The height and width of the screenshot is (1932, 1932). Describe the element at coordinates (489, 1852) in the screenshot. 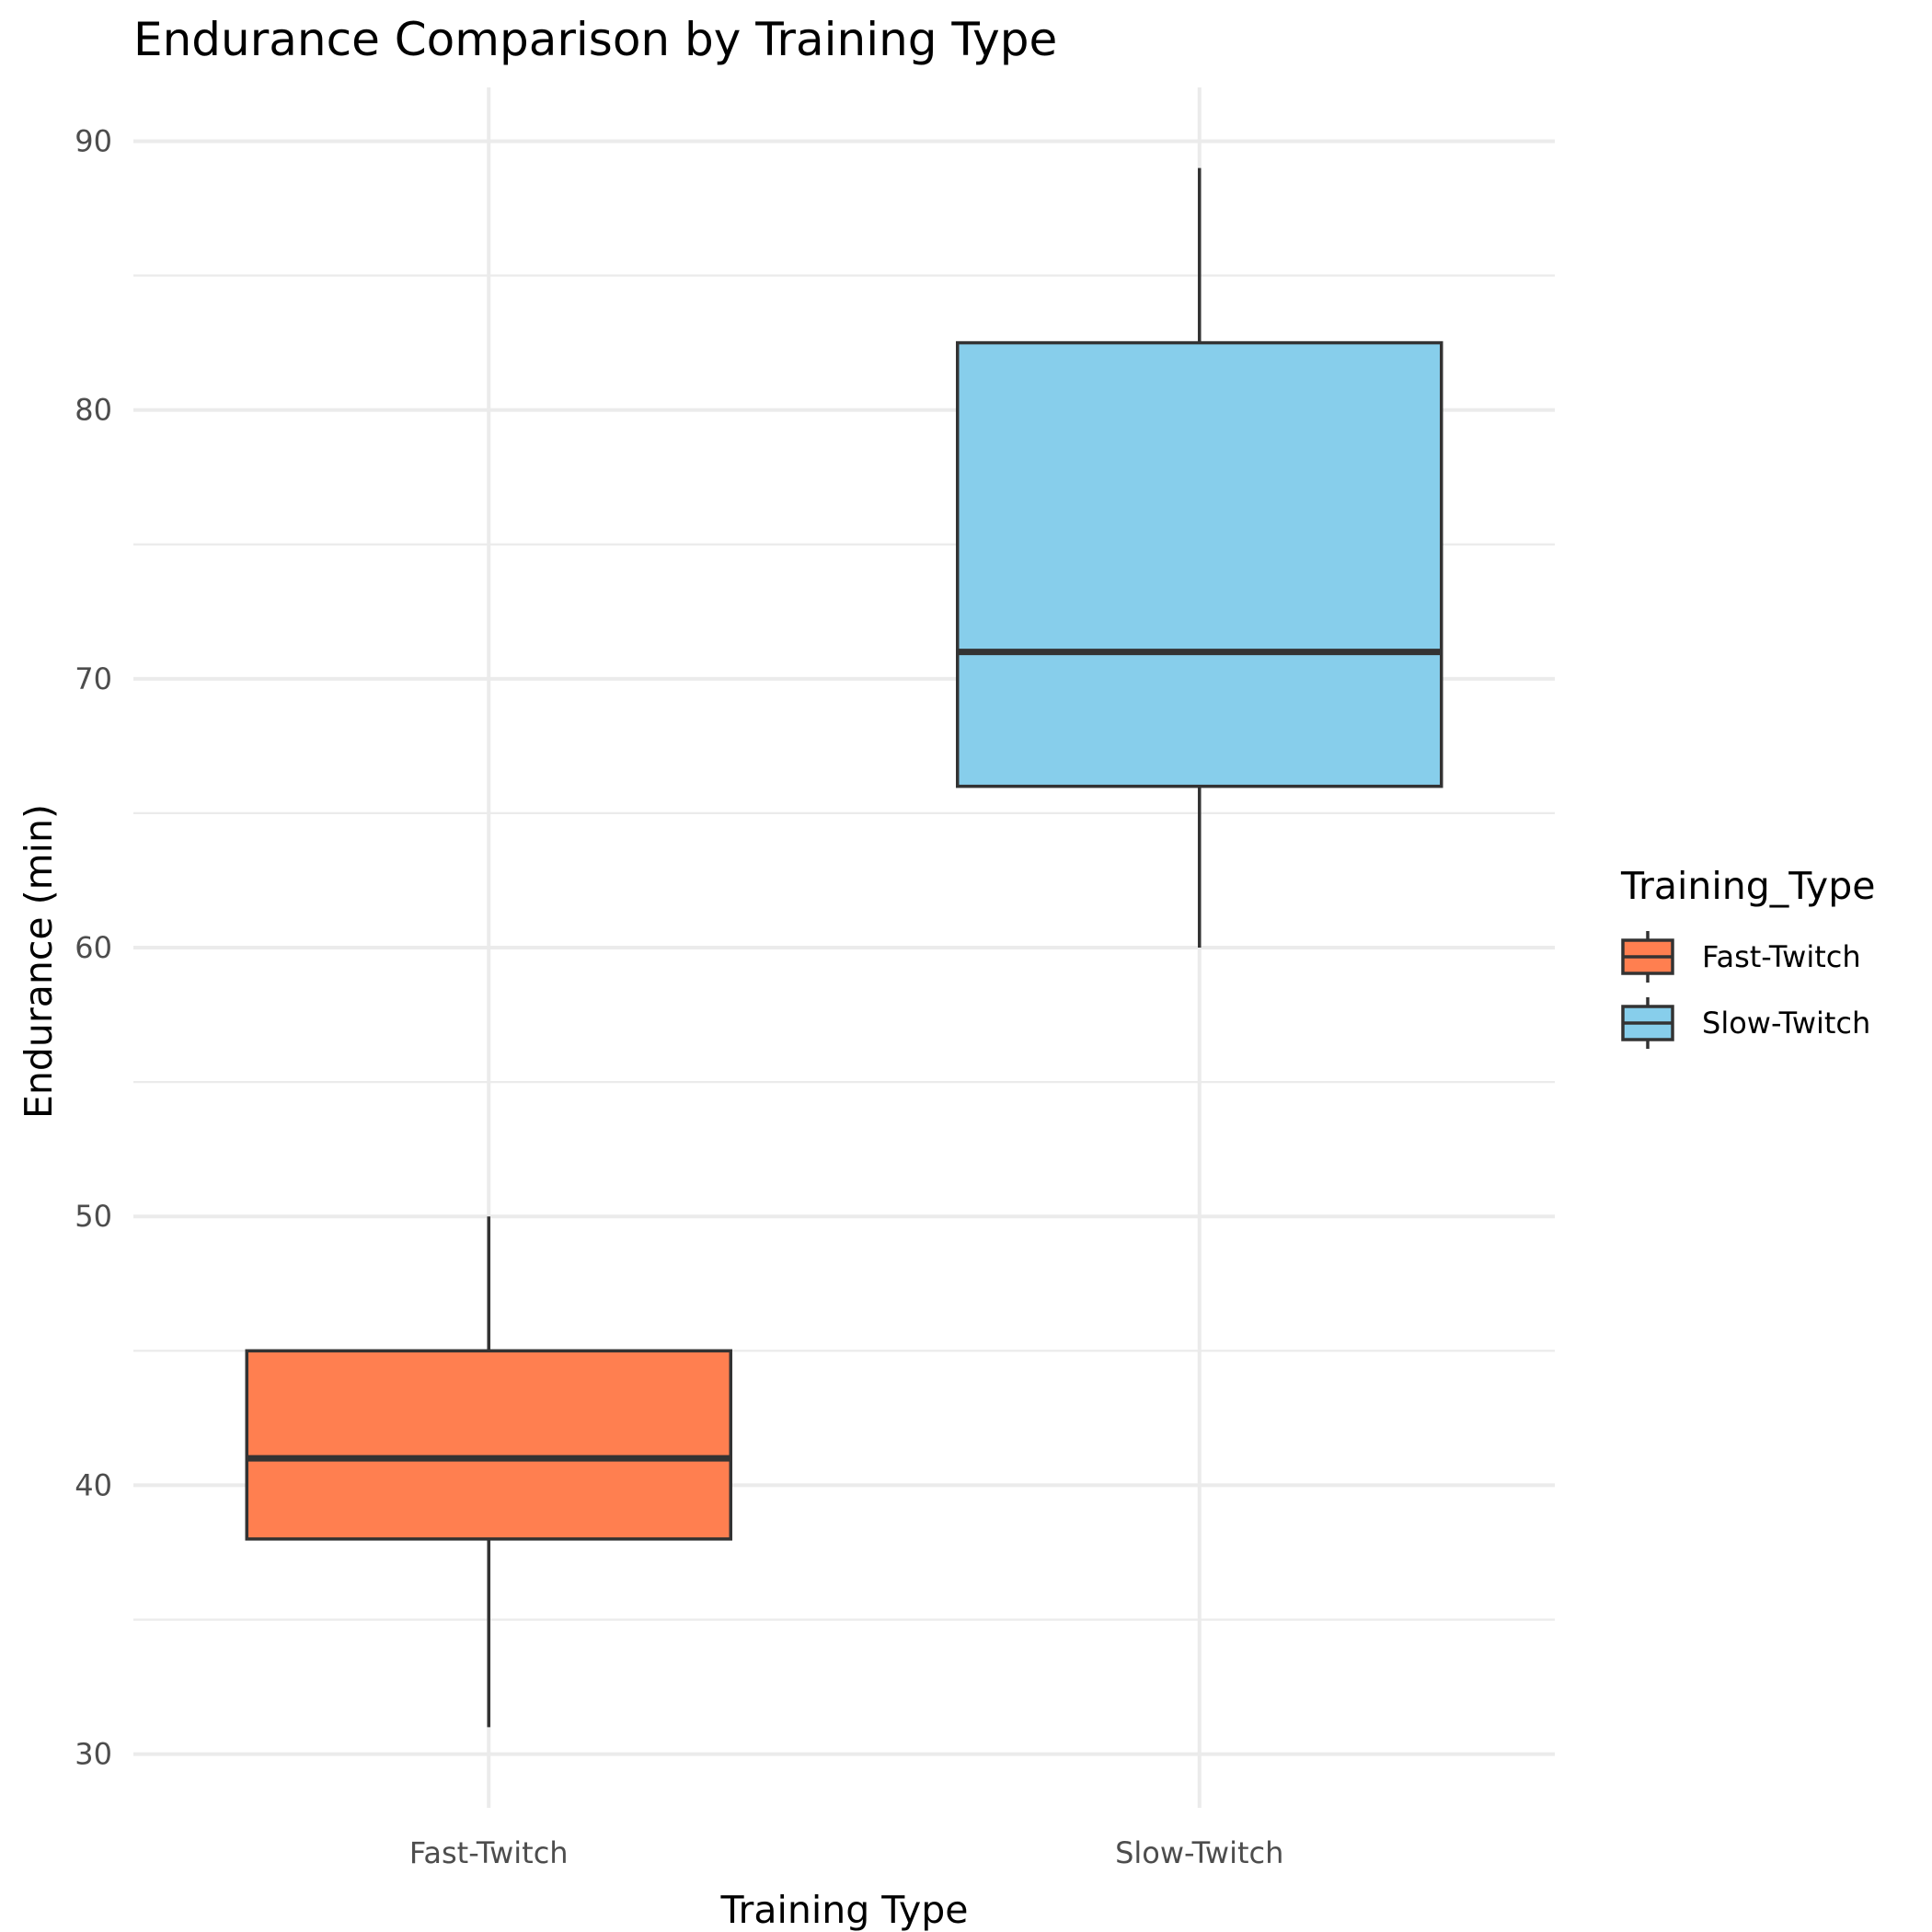

I see `x-tick-label: Fast-Twitch` at that location.